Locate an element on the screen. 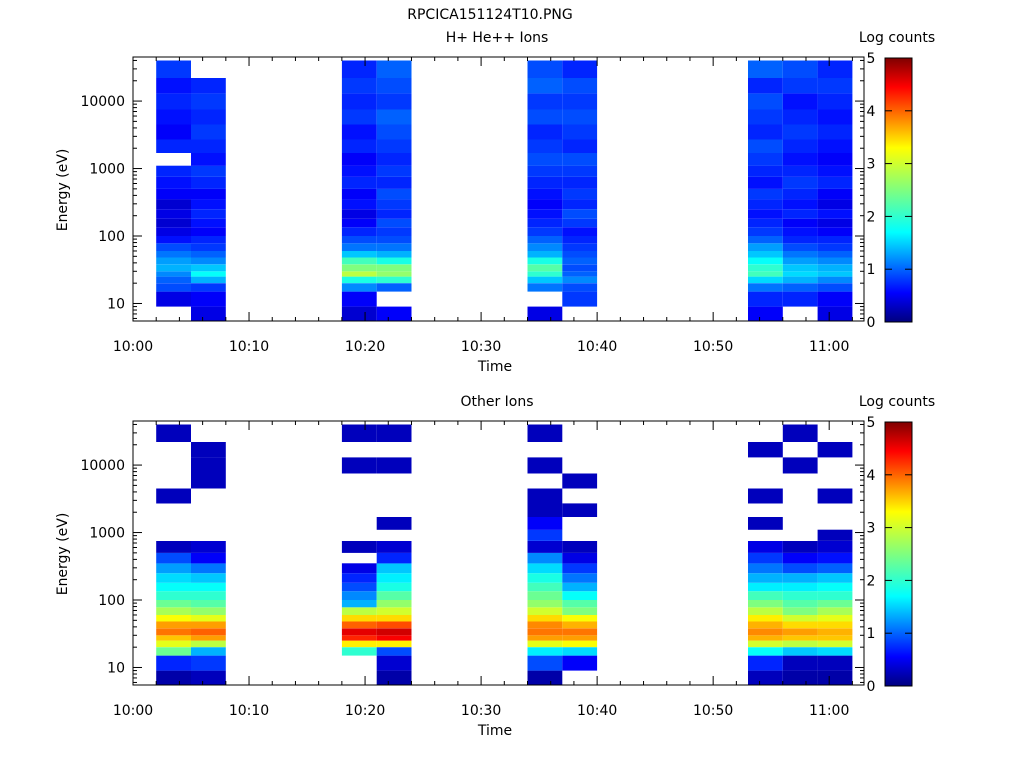 The image size is (1024, 768). y-axis-label: Energy (eV) is located at coordinates (63, 554).